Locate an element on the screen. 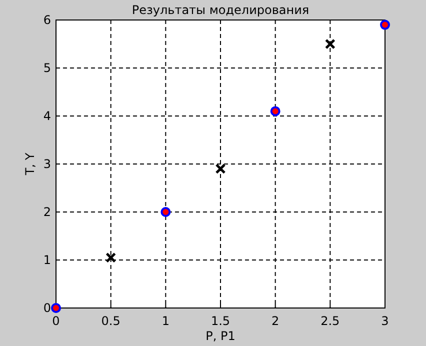 Image resolution: width=426 pixels, height=346 pixels. x-tick-label: 2 is located at coordinates (276, 321).